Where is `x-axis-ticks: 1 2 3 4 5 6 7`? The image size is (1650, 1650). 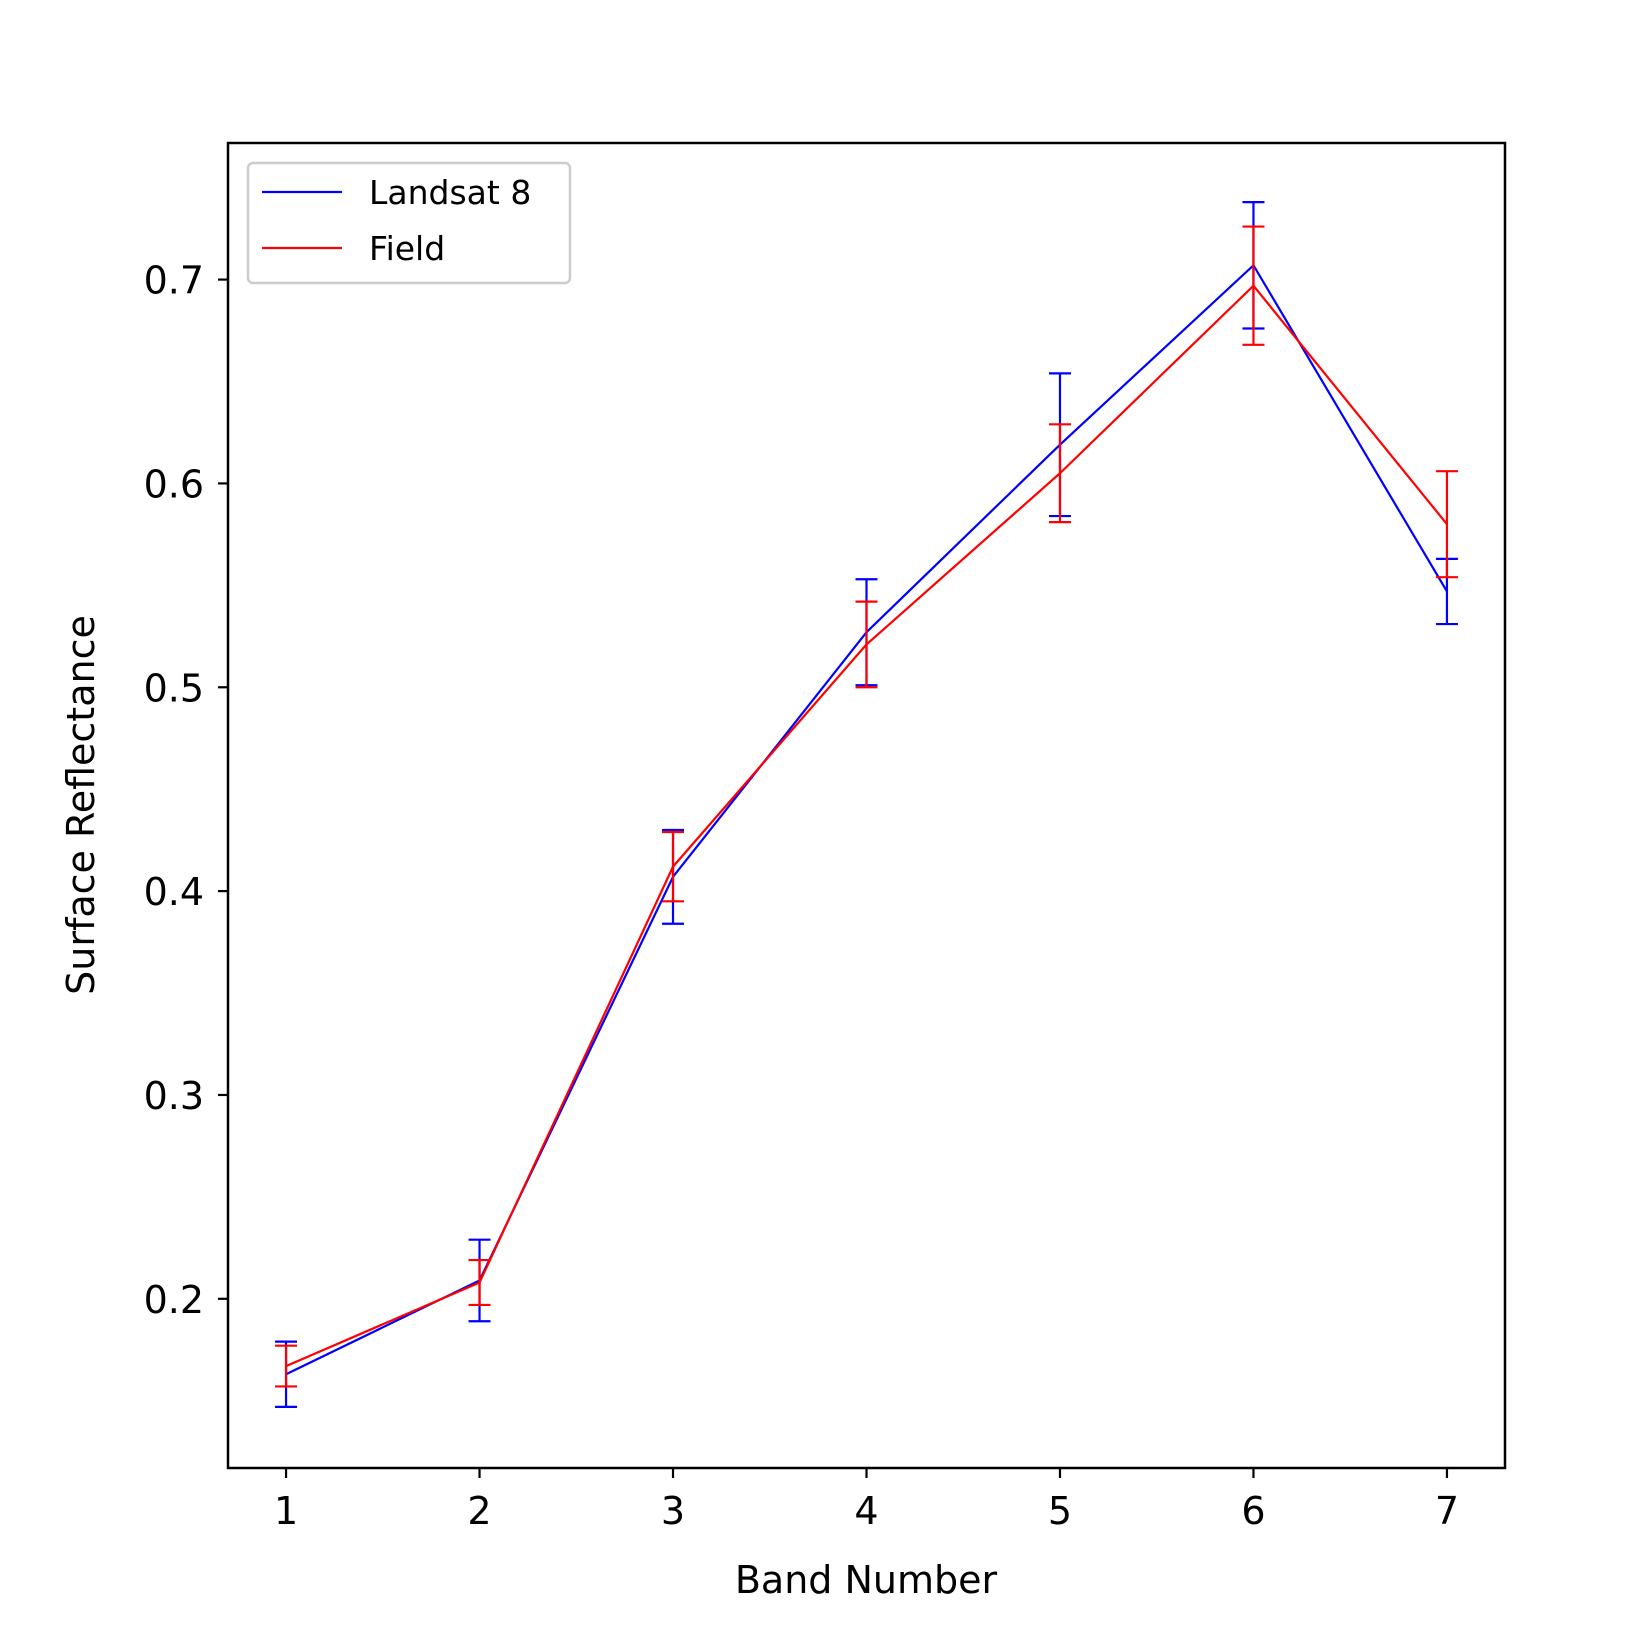 x-axis-ticks: 1 2 3 4 5 6 7 is located at coordinates (866, 1500).